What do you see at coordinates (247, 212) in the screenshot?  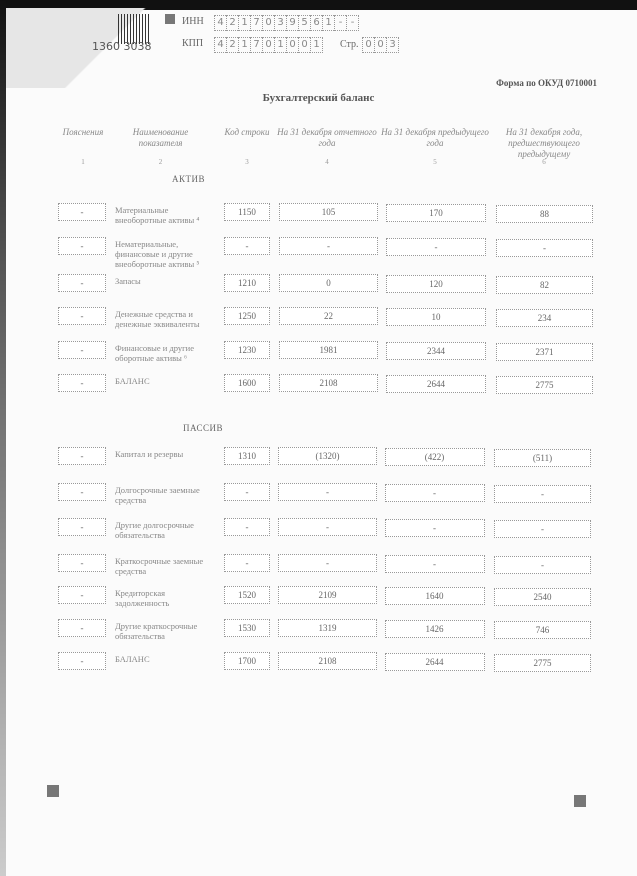 I see `row-code-field: 1150` at bounding box center [247, 212].